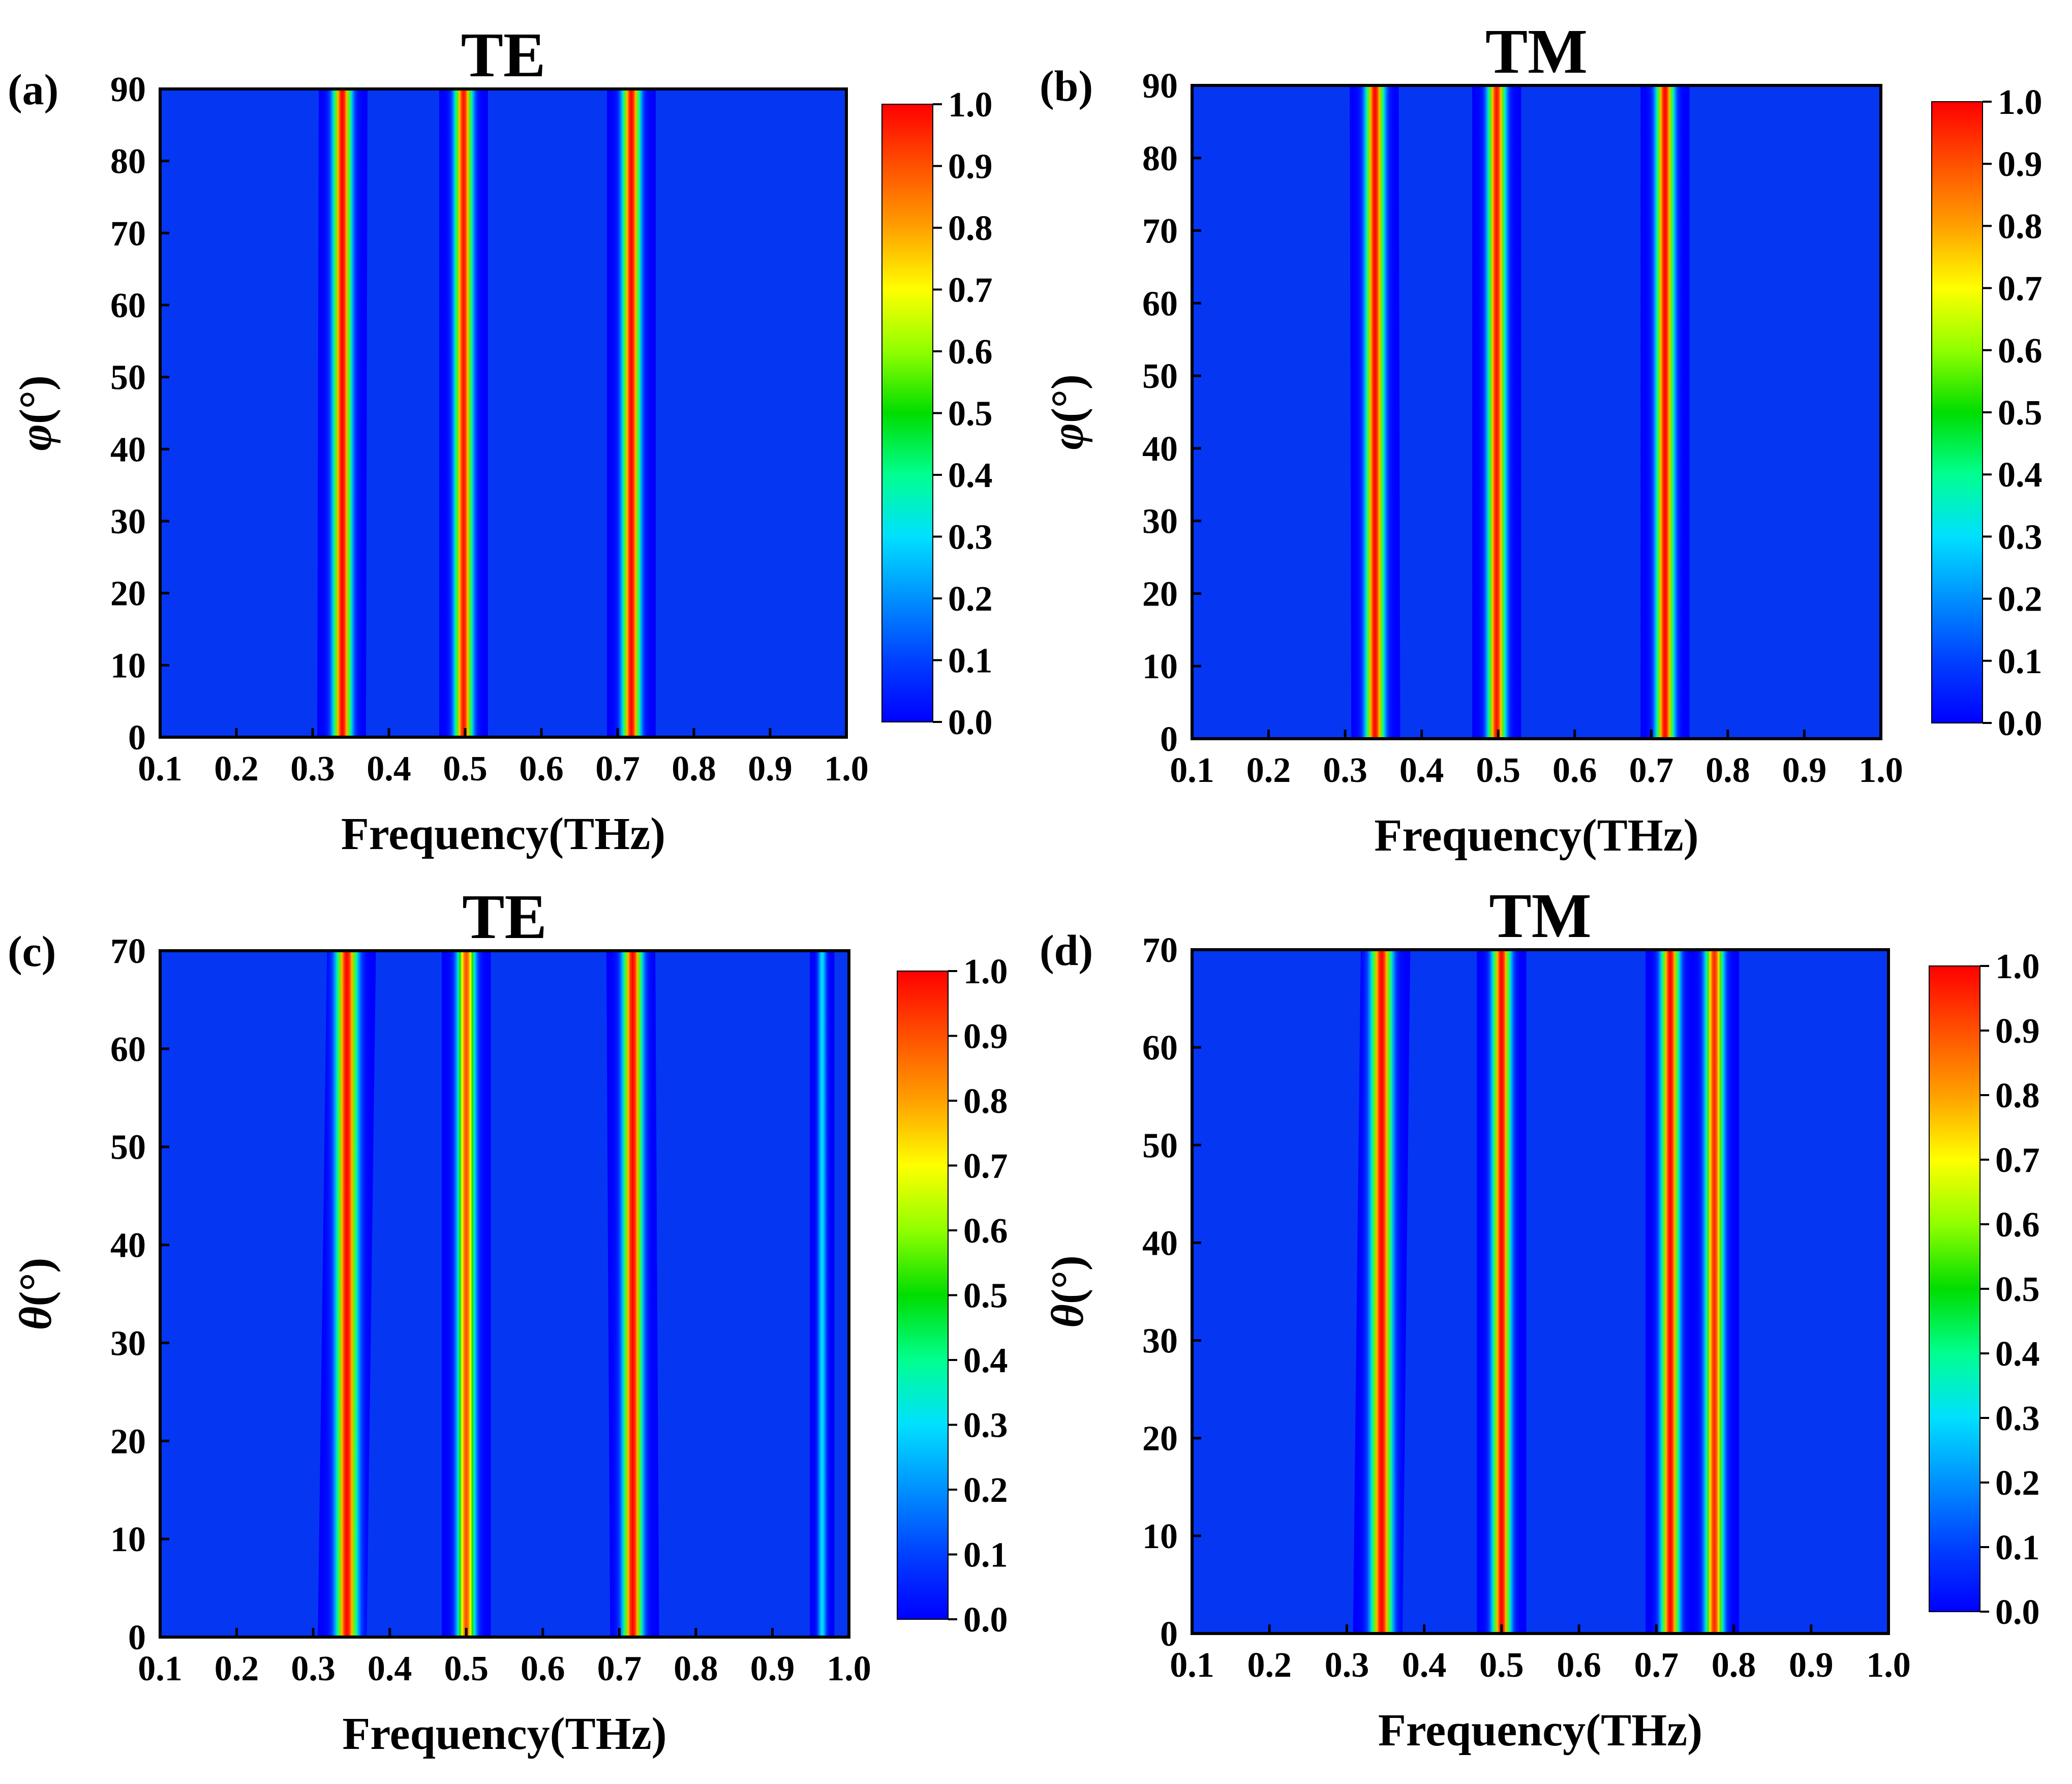 This screenshot has width=2072, height=1784. What do you see at coordinates (1270, 1665) in the screenshot?
I see `x-tick-label: 0.2` at bounding box center [1270, 1665].